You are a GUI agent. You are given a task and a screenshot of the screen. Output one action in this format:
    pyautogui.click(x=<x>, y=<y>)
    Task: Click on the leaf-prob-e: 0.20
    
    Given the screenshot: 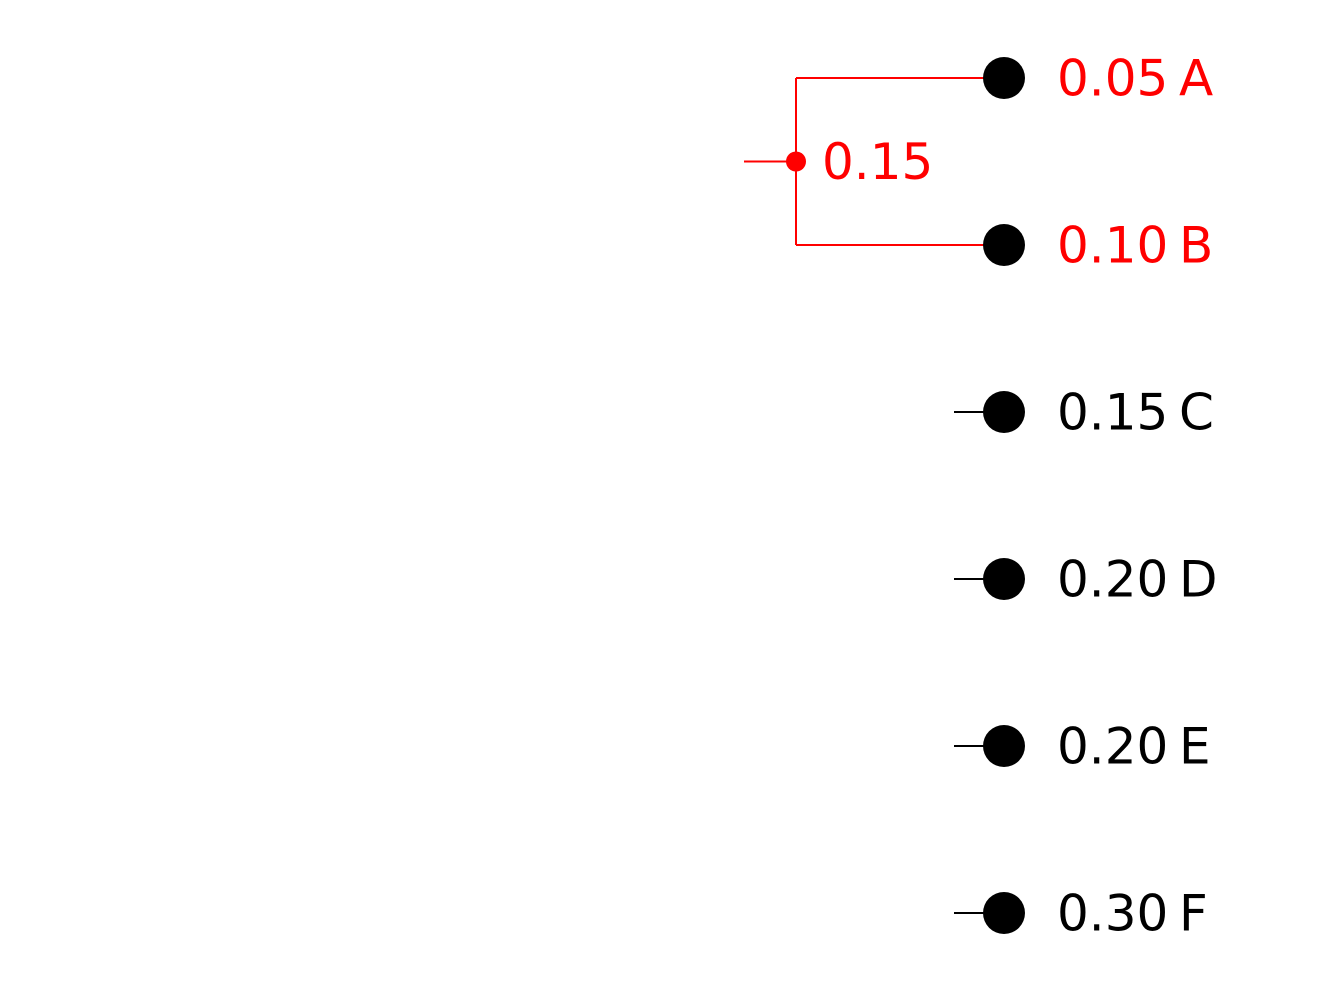 What is the action you would take?
    pyautogui.click(x=1112, y=747)
    